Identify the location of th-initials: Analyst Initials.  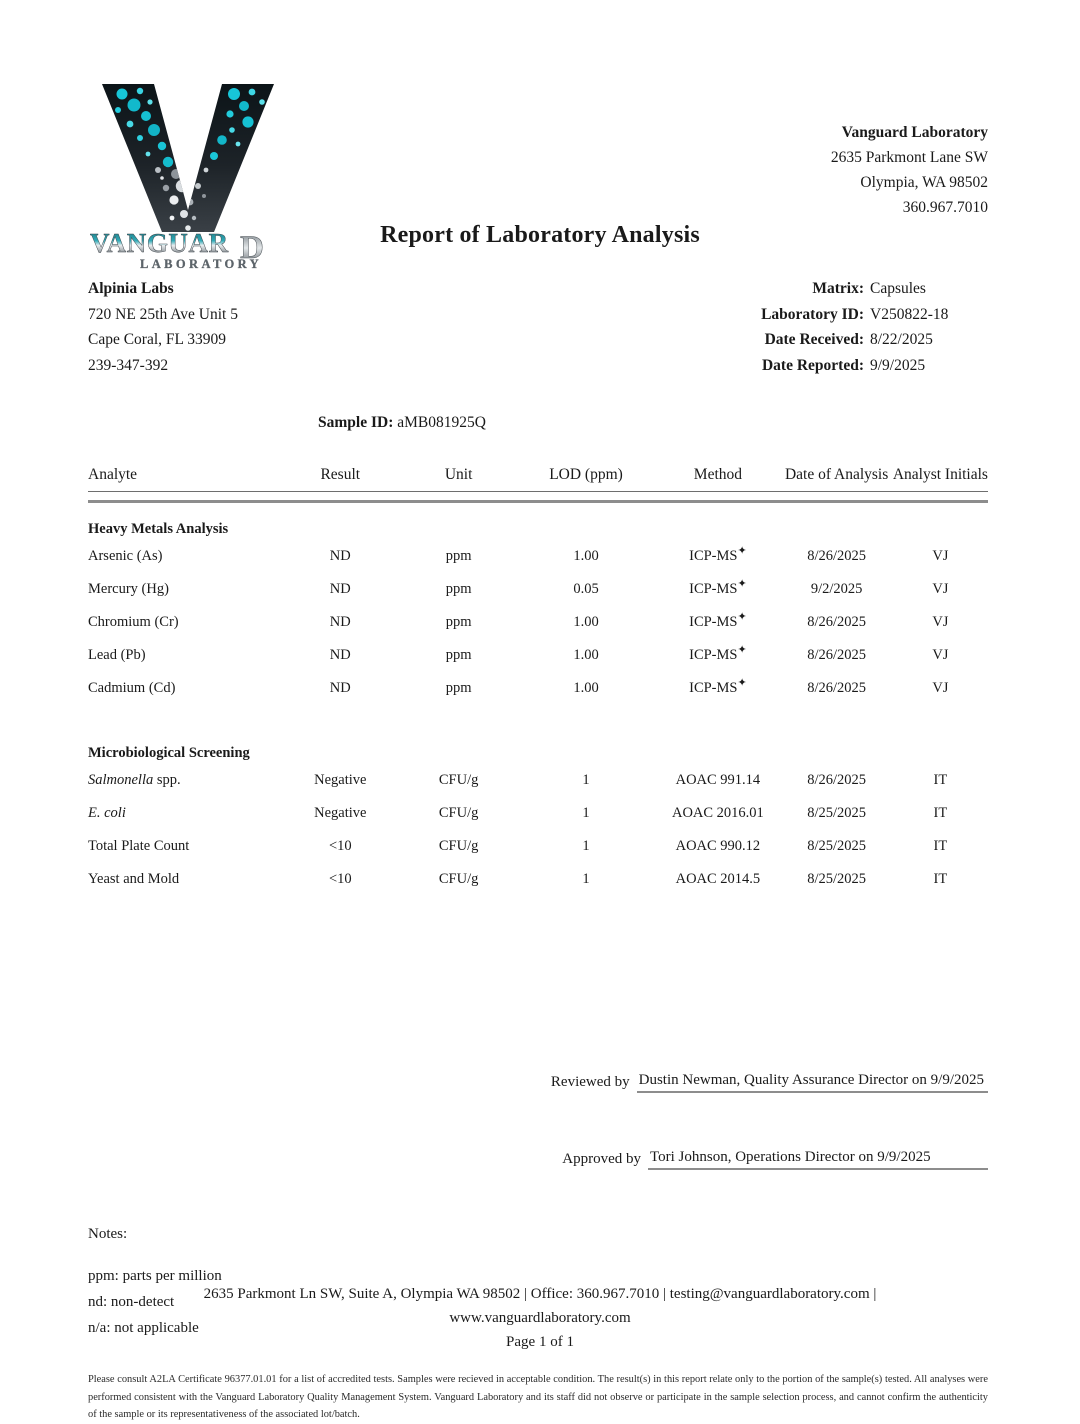
(940, 479).